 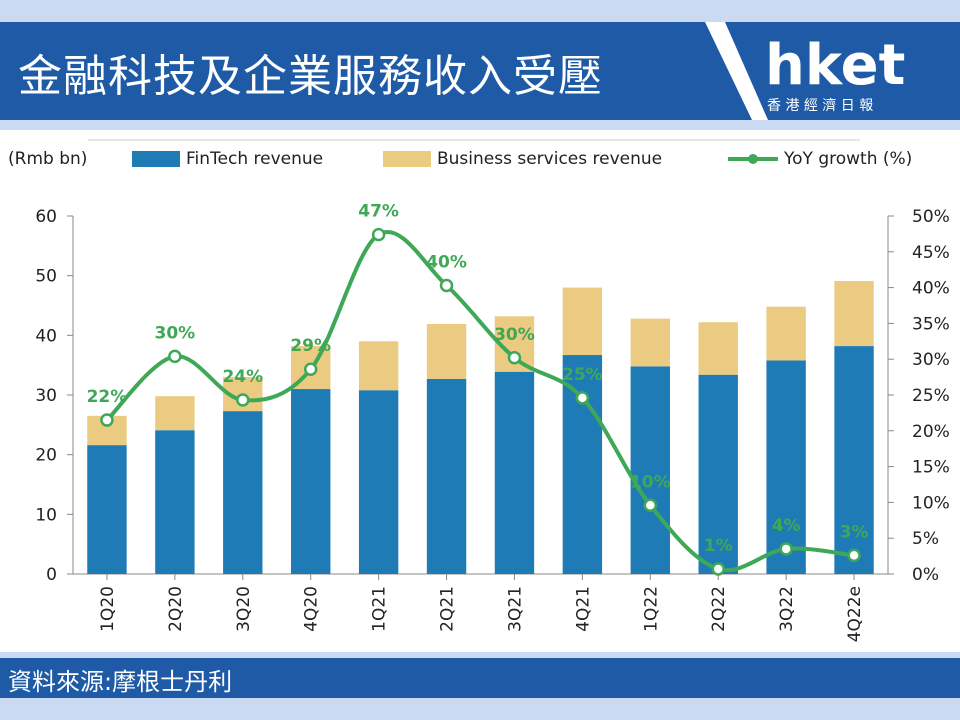 What do you see at coordinates (931, 432) in the screenshot?
I see `right-tick-label: 20%` at bounding box center [931, 432].